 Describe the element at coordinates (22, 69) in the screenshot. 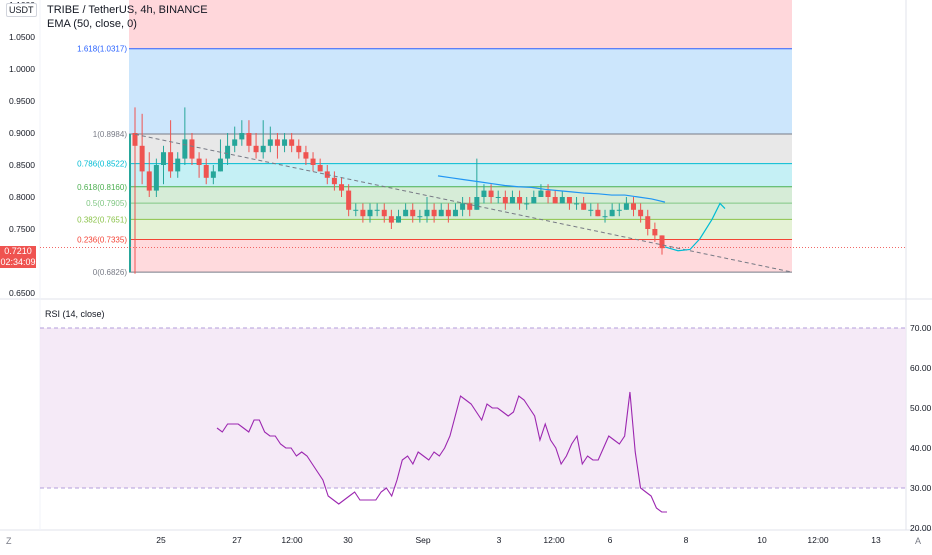

I see `price-tick-label: 1.0000` at that location.